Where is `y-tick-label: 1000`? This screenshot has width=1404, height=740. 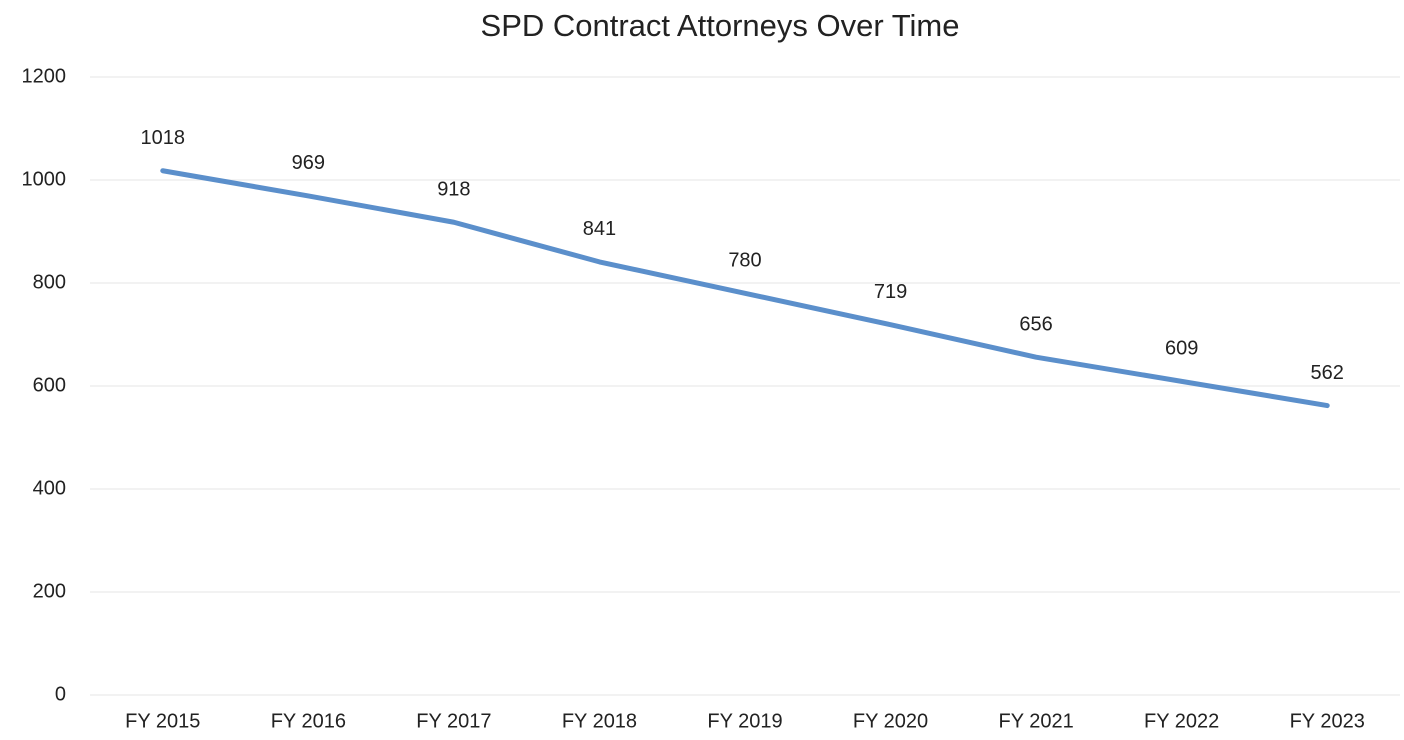
y-tick-label: 1000 is located at coordinates (44, 179).